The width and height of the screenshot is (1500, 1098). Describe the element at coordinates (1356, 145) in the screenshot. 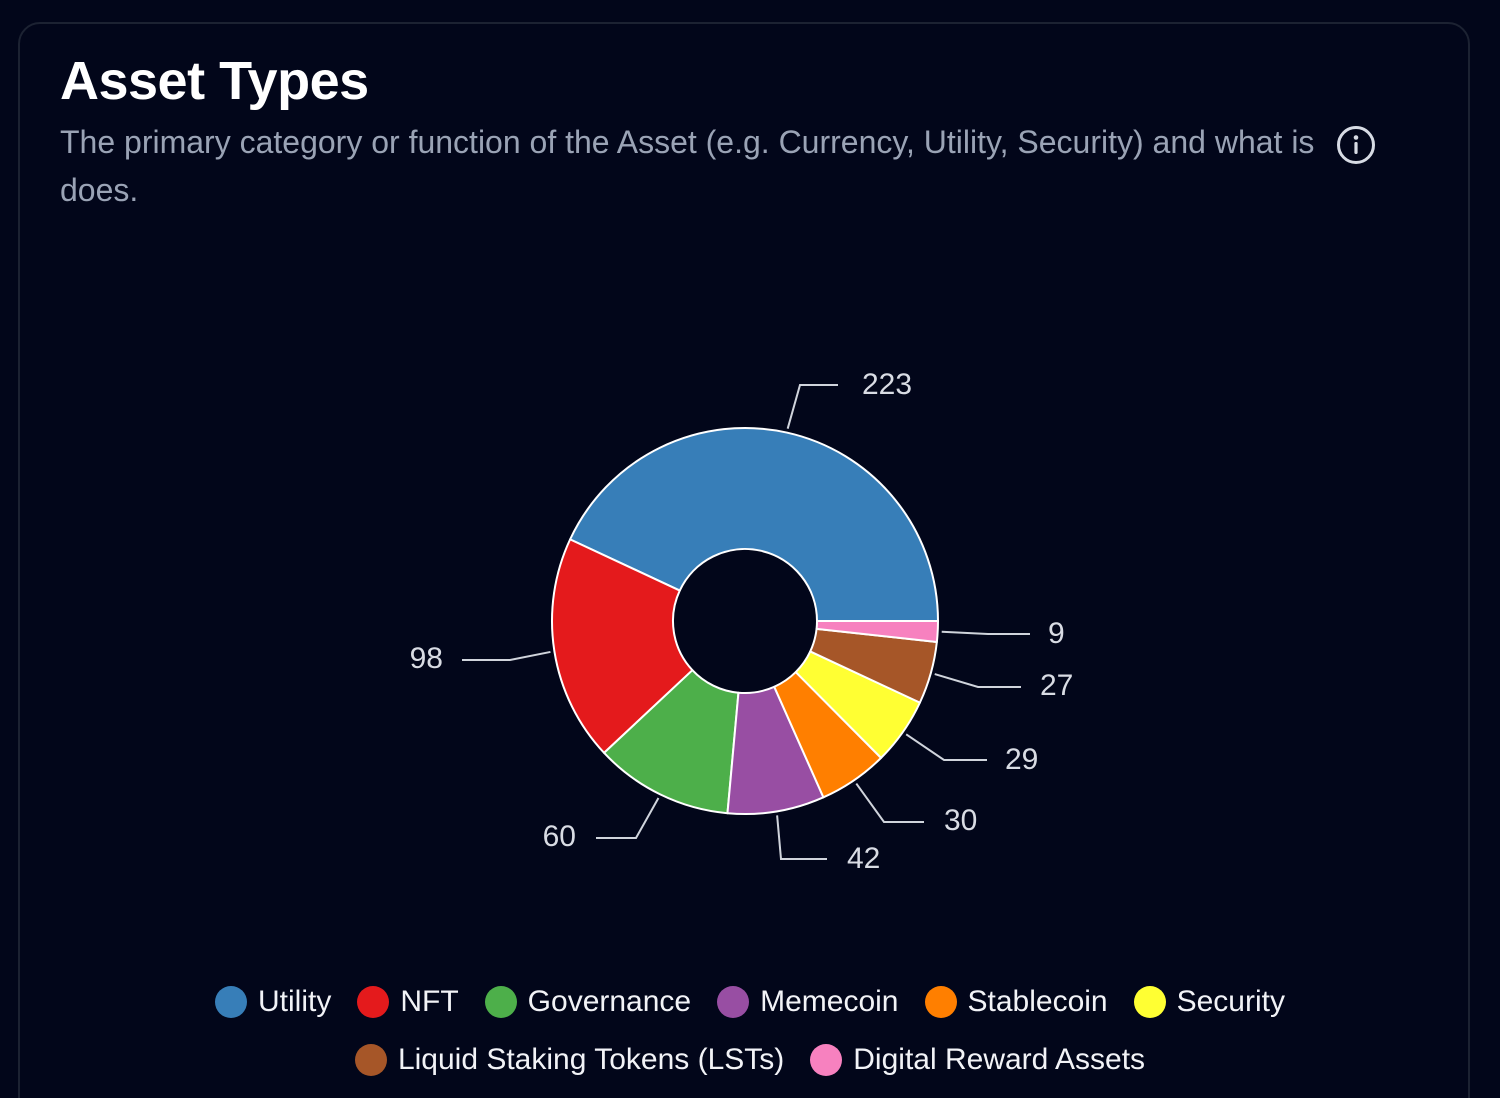

I see `info-icon` at that location.